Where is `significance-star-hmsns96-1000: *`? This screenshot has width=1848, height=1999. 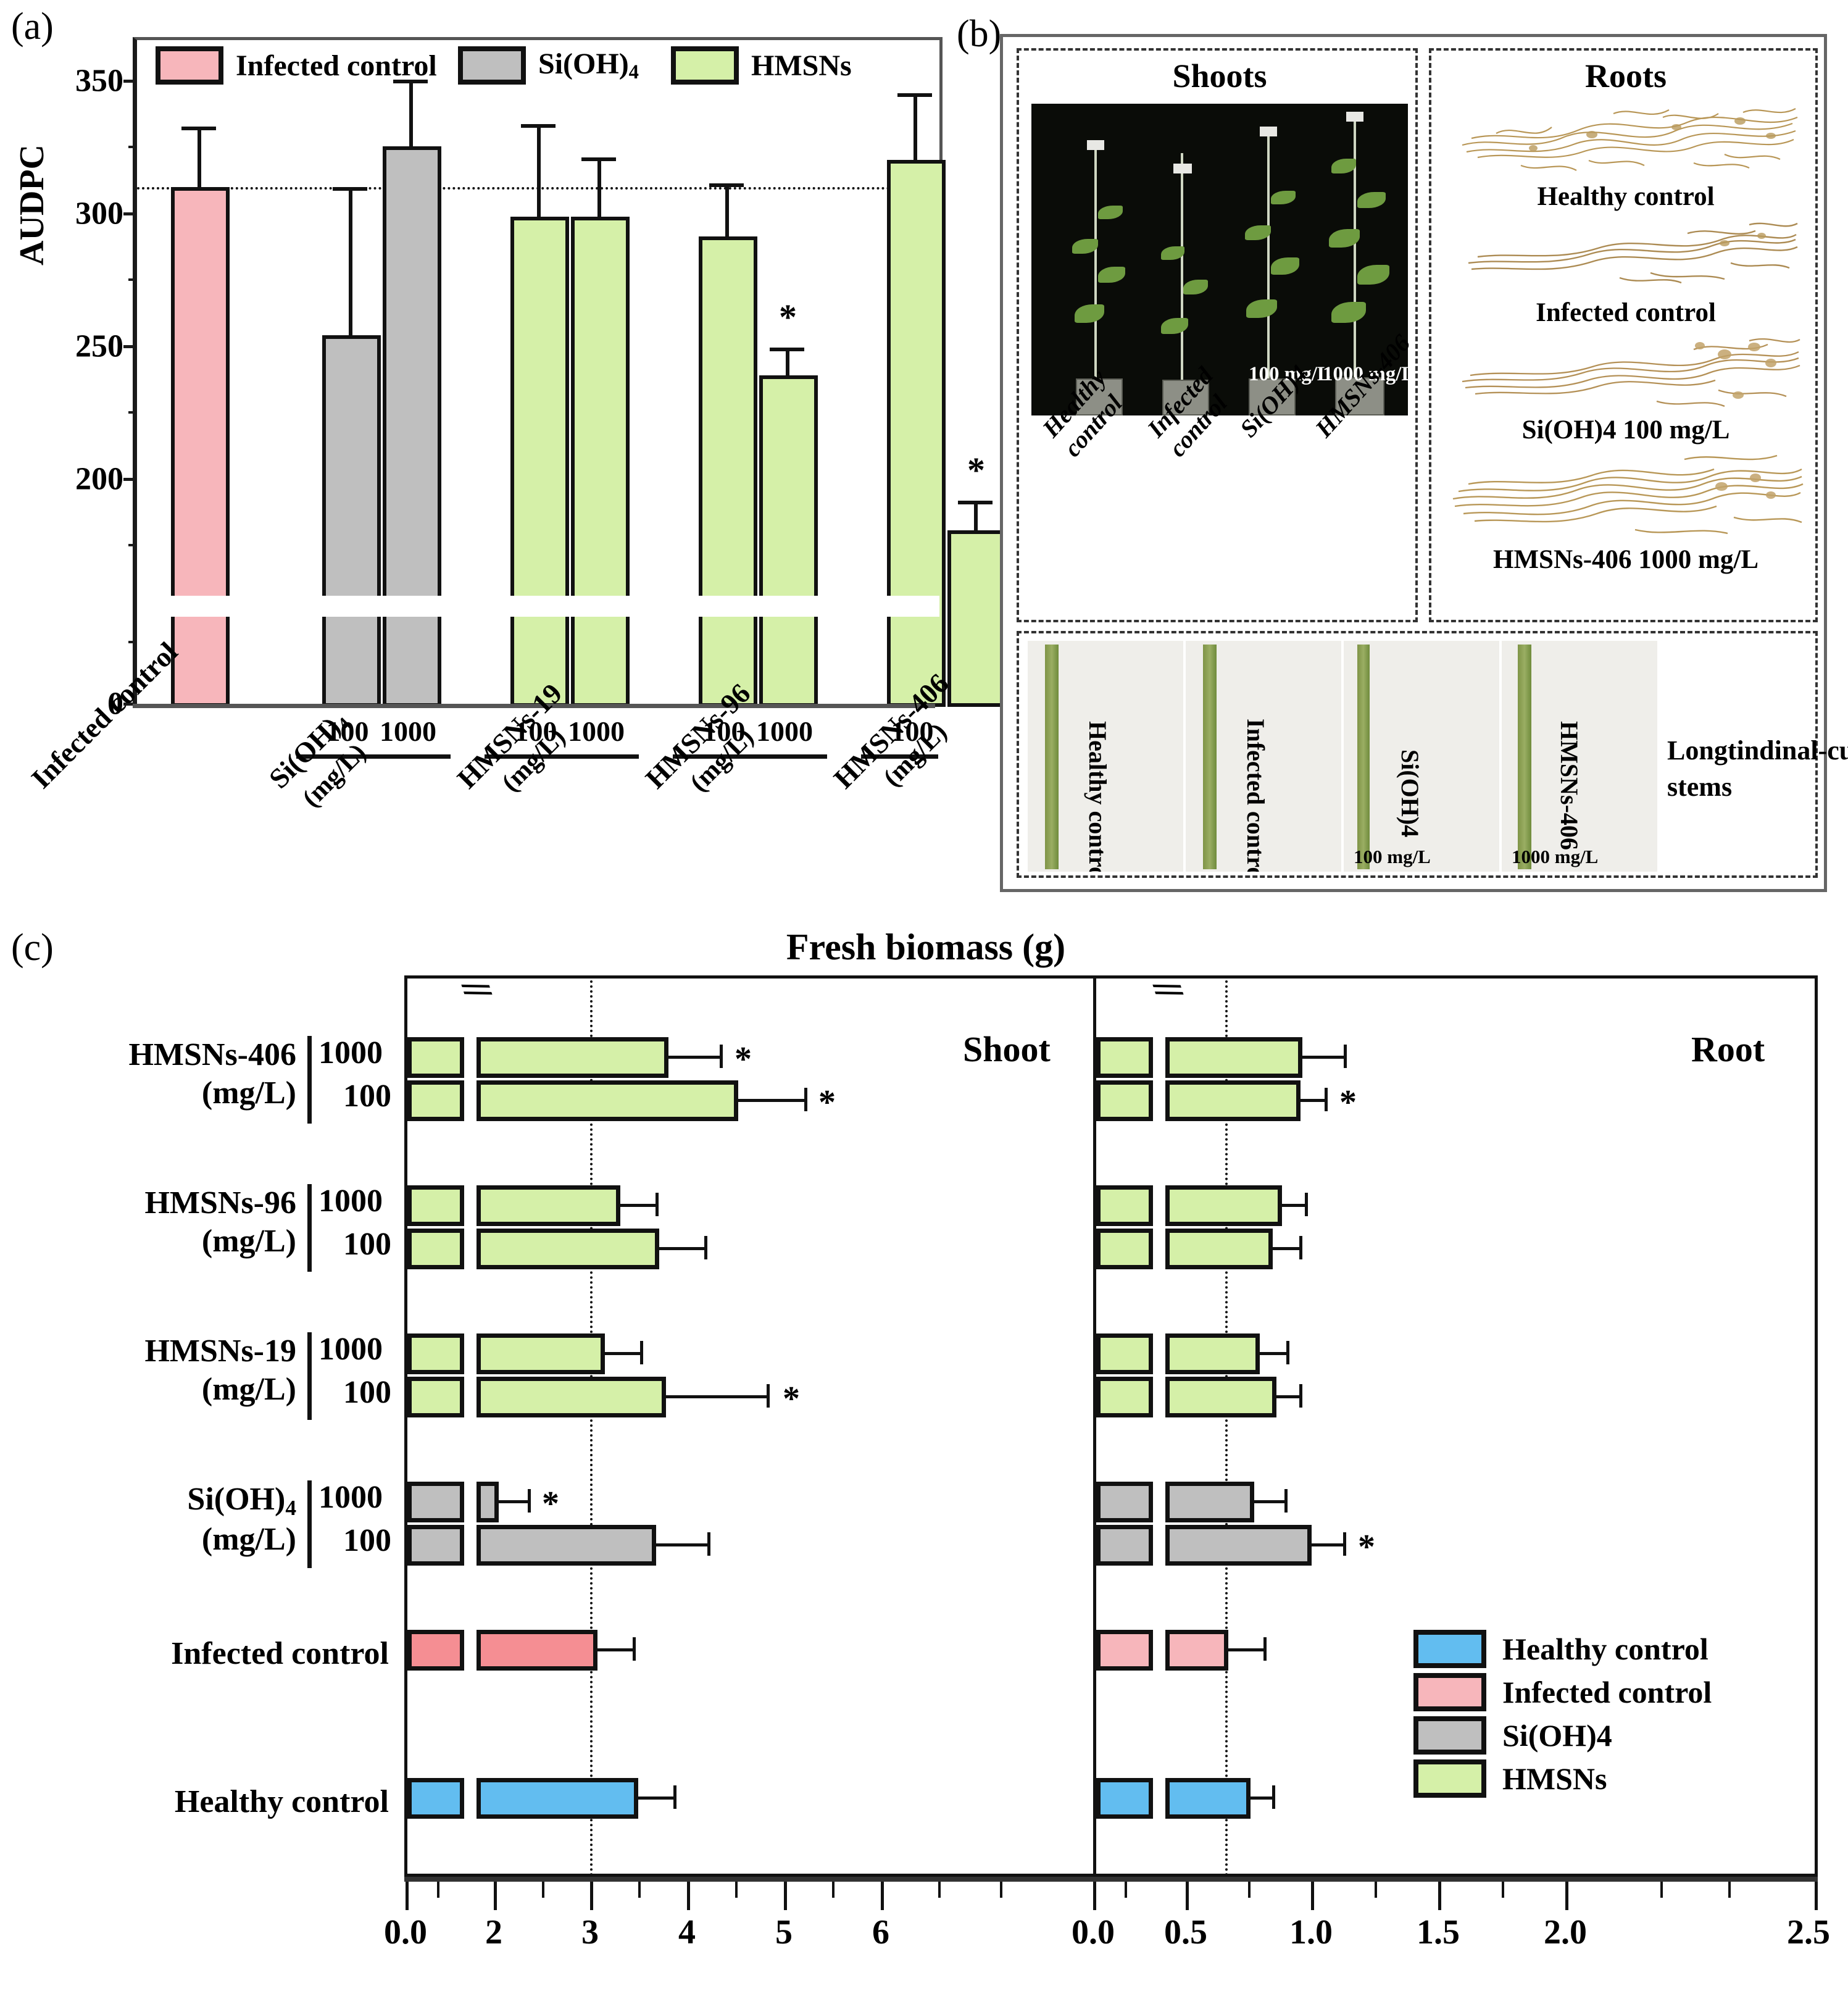
significance-star-hmsns96-1000: * is located at coordinates (788, 317).